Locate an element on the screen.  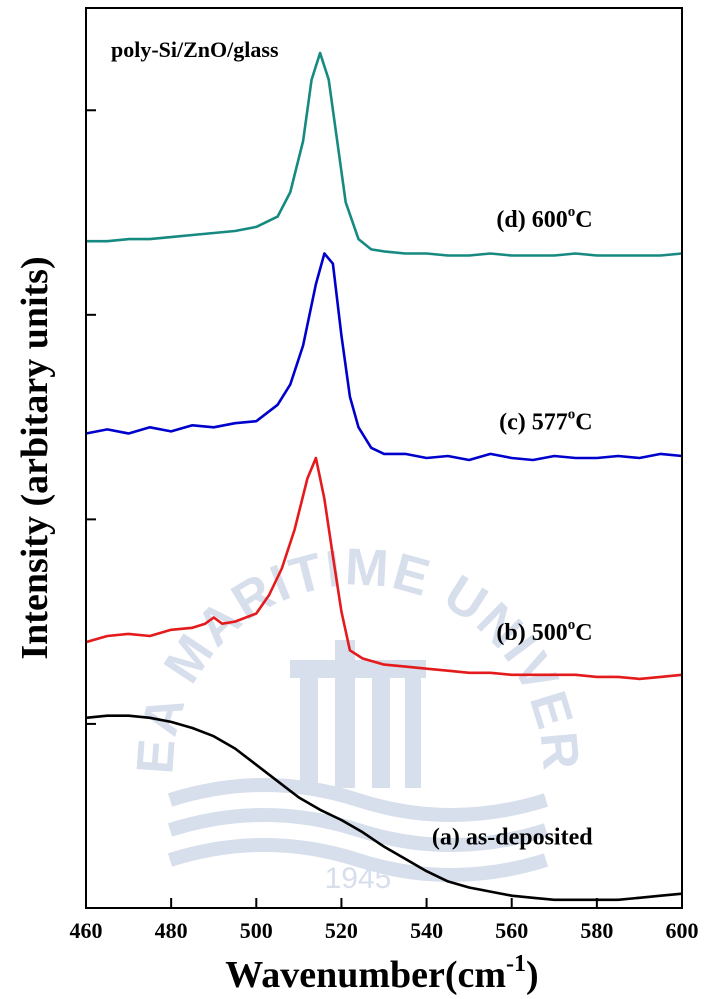
x-tick-label: 520 is located at coordinates (341, 930).